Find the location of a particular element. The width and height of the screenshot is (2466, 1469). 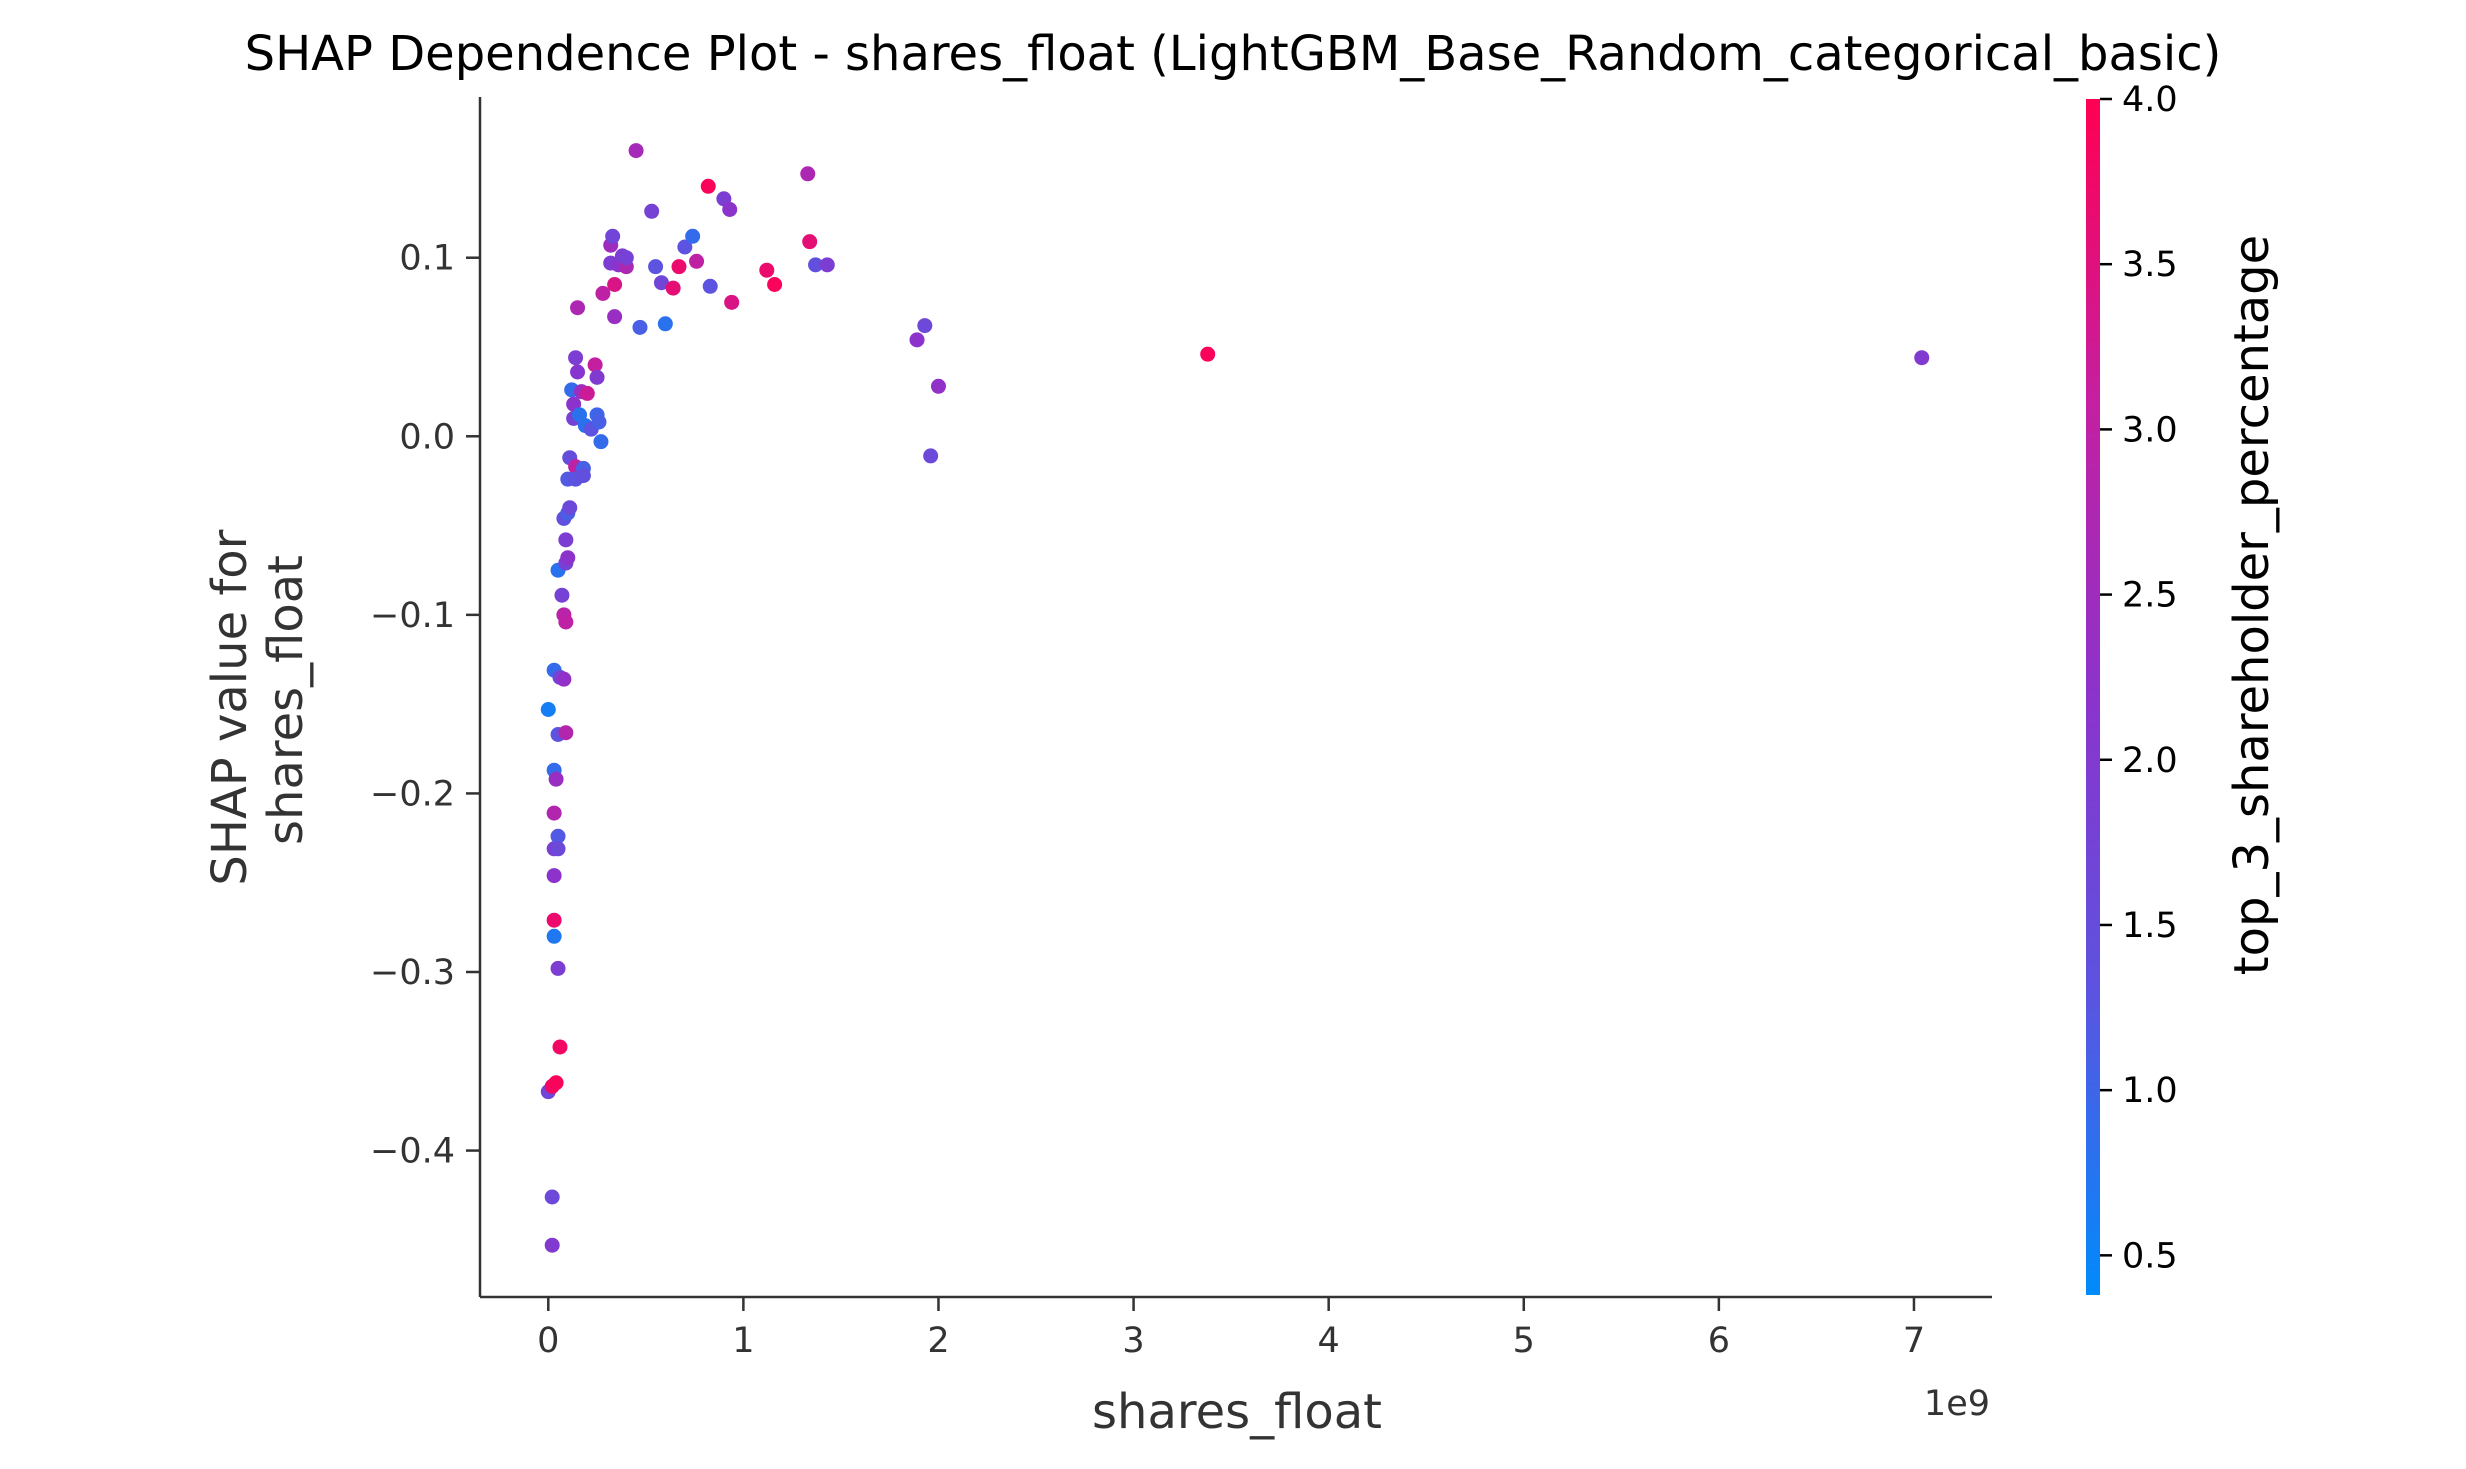

colorbar-tick-label: 2.0 is located at coordinates (2150, 761).